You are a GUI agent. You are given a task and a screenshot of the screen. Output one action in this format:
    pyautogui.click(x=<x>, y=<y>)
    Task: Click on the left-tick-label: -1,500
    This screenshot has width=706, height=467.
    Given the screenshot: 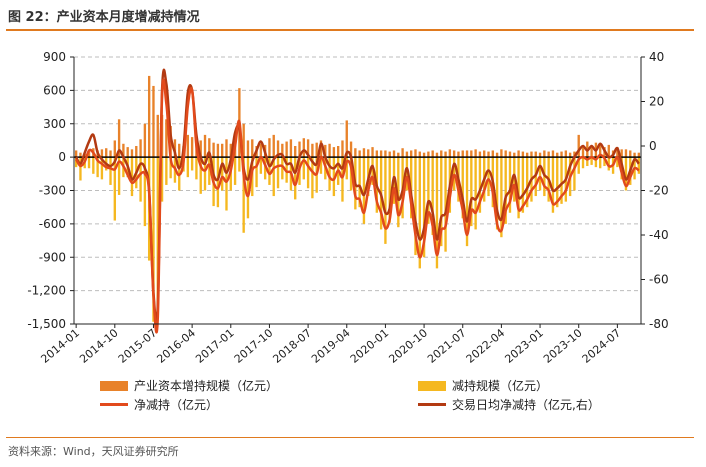 What is the action you would take?
    pyautogui.click(x=46, y=324)
    